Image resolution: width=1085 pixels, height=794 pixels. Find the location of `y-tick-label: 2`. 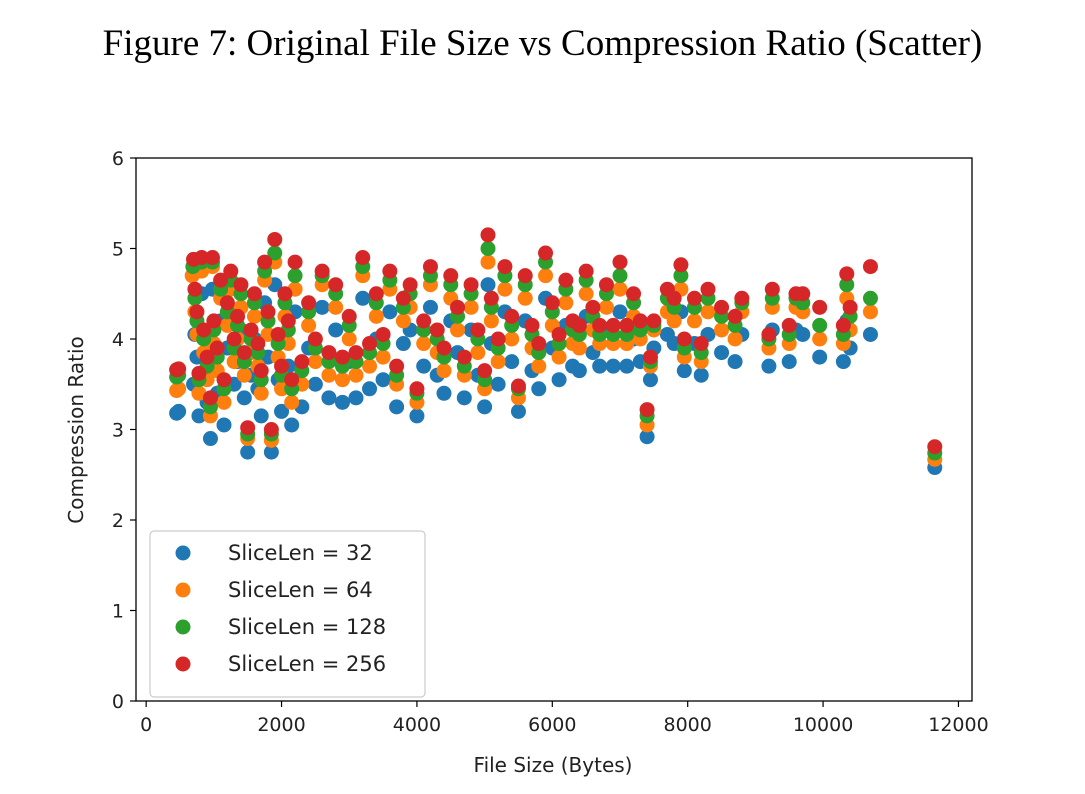

y-tick-label: 2 is located at coordinates (118, 521).